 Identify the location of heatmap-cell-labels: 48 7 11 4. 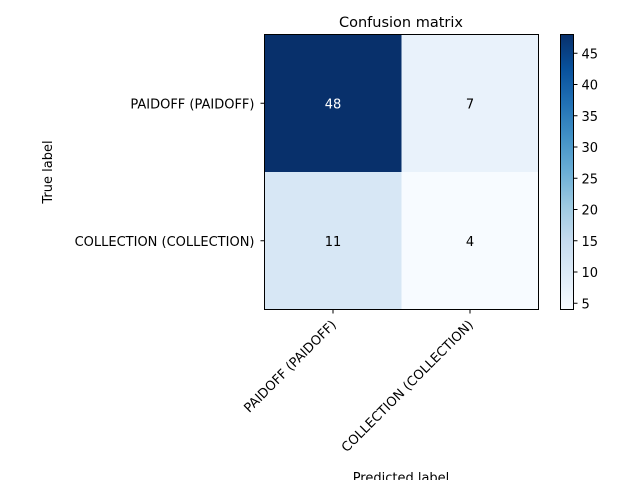
(399, 173).